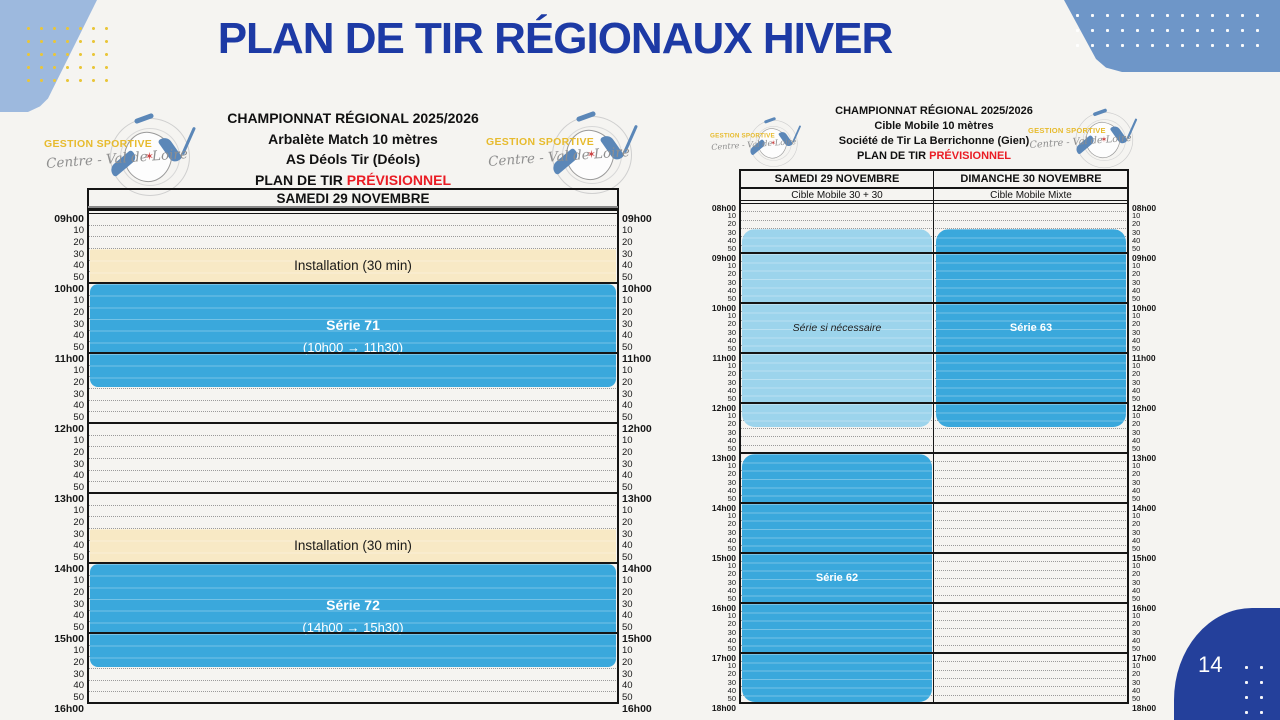 Image resolution: width=1280 pixels, height=720 pixels. I want to click on event-time-range: (10h00 → 11h30), so click(353, 347).